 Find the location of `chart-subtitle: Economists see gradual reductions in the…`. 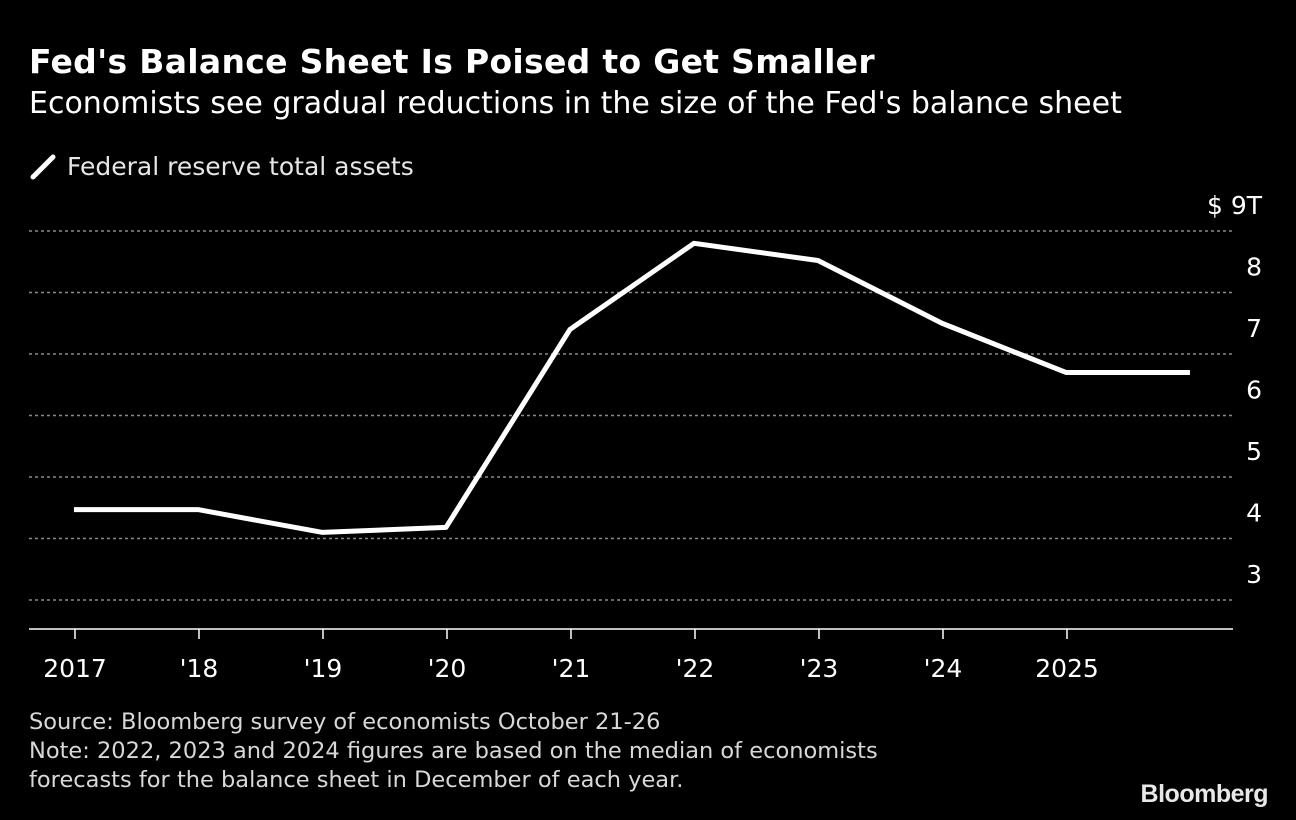

chart-subtitle: Economists see gradual reductions in the… is located at coordinates (575, 103).